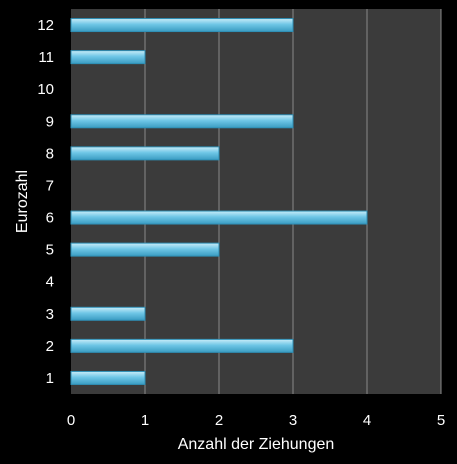 The width and height of the screenshot is (457, 464). Describe the element at coordinates (50, 314) in the screenshot. I see `y-tick-label: 3` at that location.